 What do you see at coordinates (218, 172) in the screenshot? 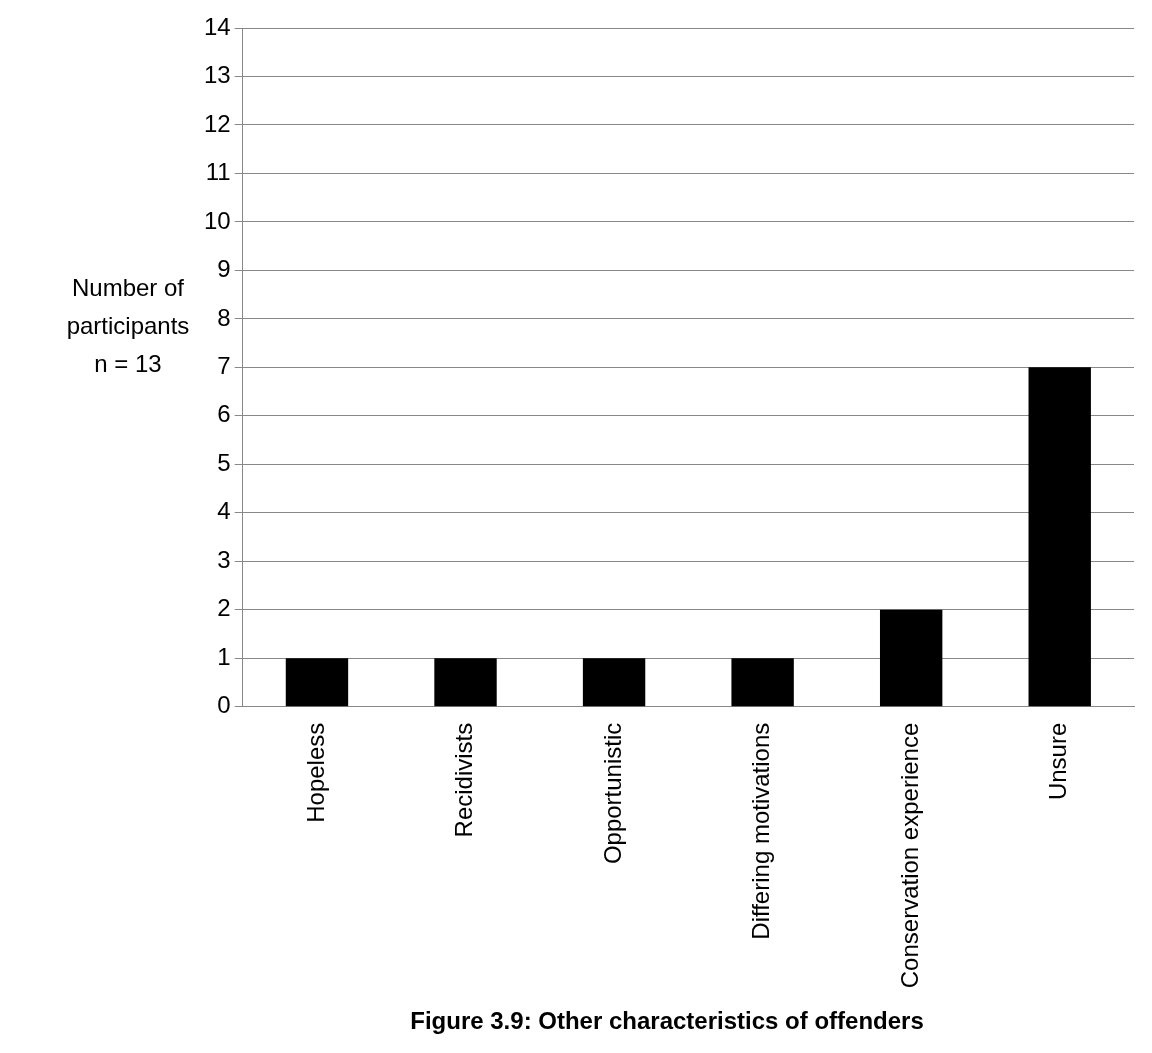
I see `y-tick-label: 11` at bounding box center [218, 172].